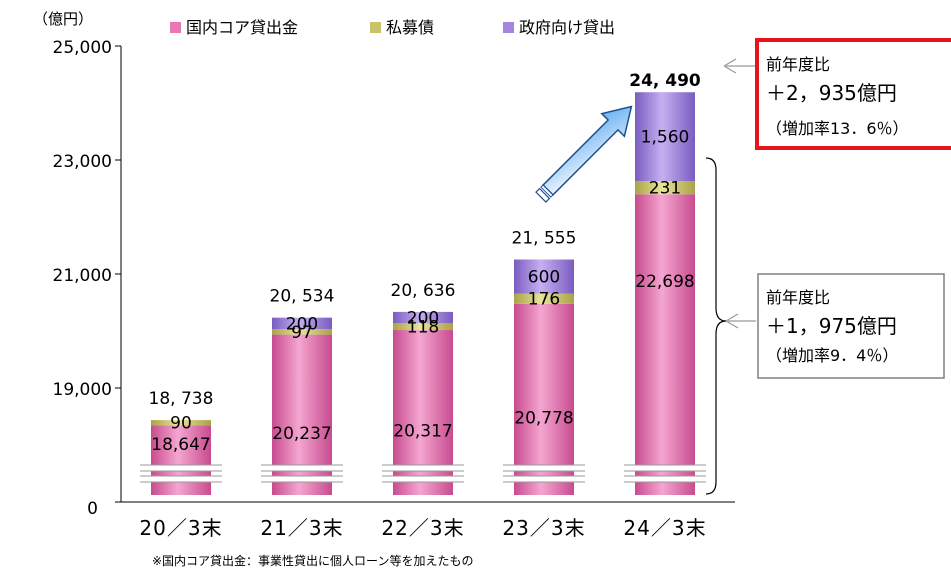 The height and width of the screenshot is (572, 951). What do you see at coordinates (831, 93) in the screenshot?
I see `callout-line2: ＋2，935億円` at bounding box center [831, 93].